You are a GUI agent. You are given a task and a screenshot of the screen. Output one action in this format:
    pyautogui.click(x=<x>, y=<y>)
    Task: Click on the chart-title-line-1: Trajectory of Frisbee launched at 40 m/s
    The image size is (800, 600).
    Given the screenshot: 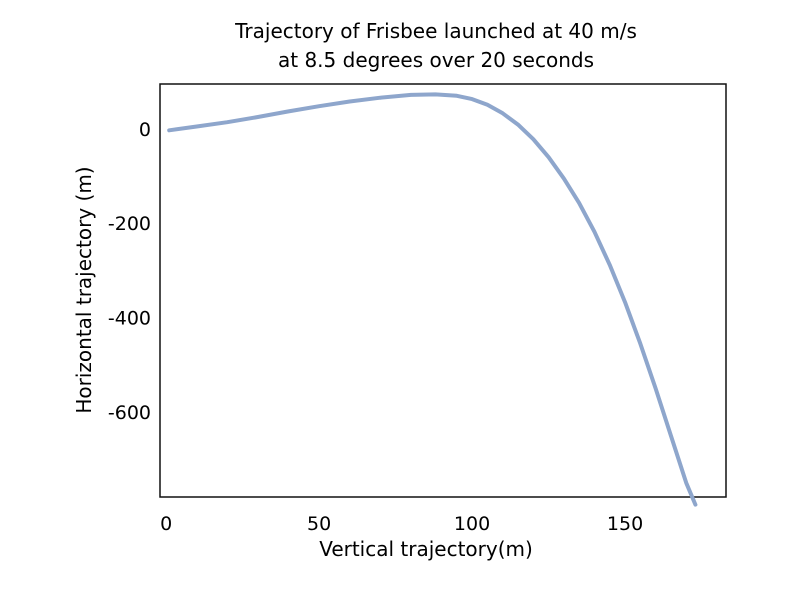 What is the action you would take?
    pyautogui.click(x=435, y=31)
    